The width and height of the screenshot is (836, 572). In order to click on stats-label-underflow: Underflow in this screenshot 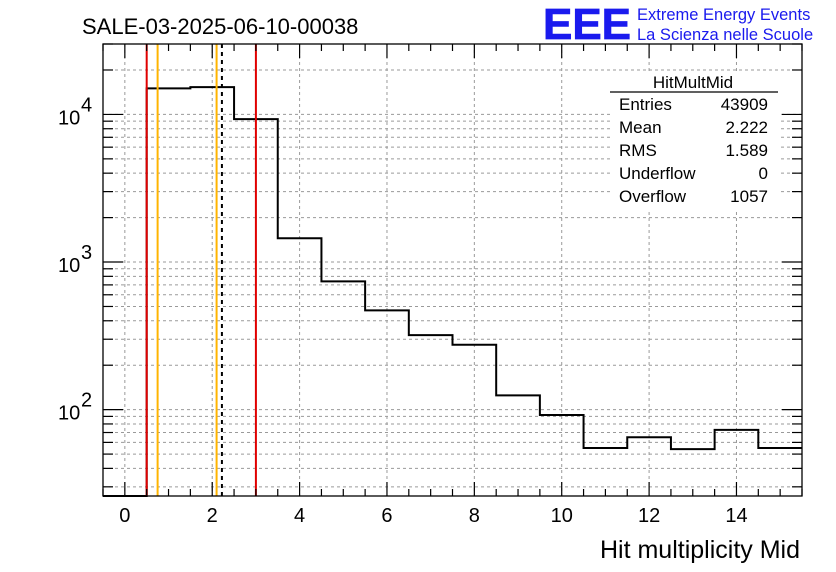, I will do `click(657, 173)`.